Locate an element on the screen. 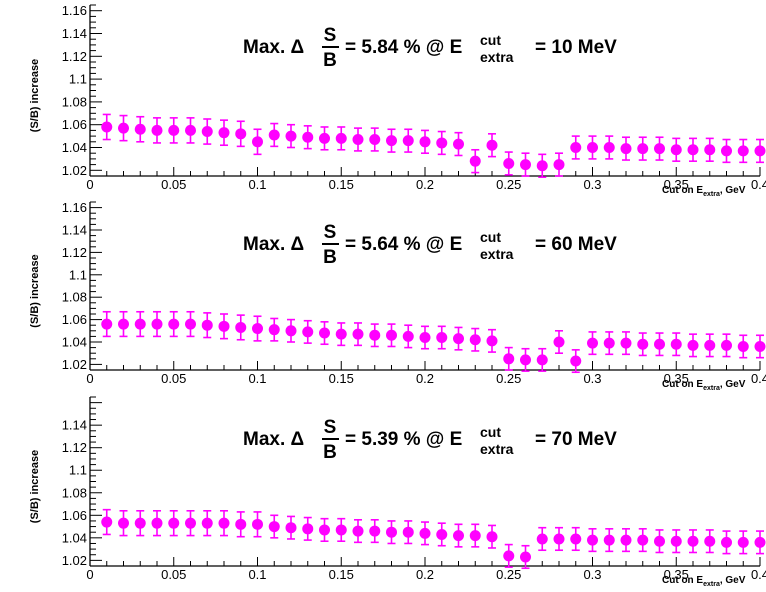 The width and height of the screenshot is (766, 592). annotation-subscript: extra is located at coordinates (497, 57).